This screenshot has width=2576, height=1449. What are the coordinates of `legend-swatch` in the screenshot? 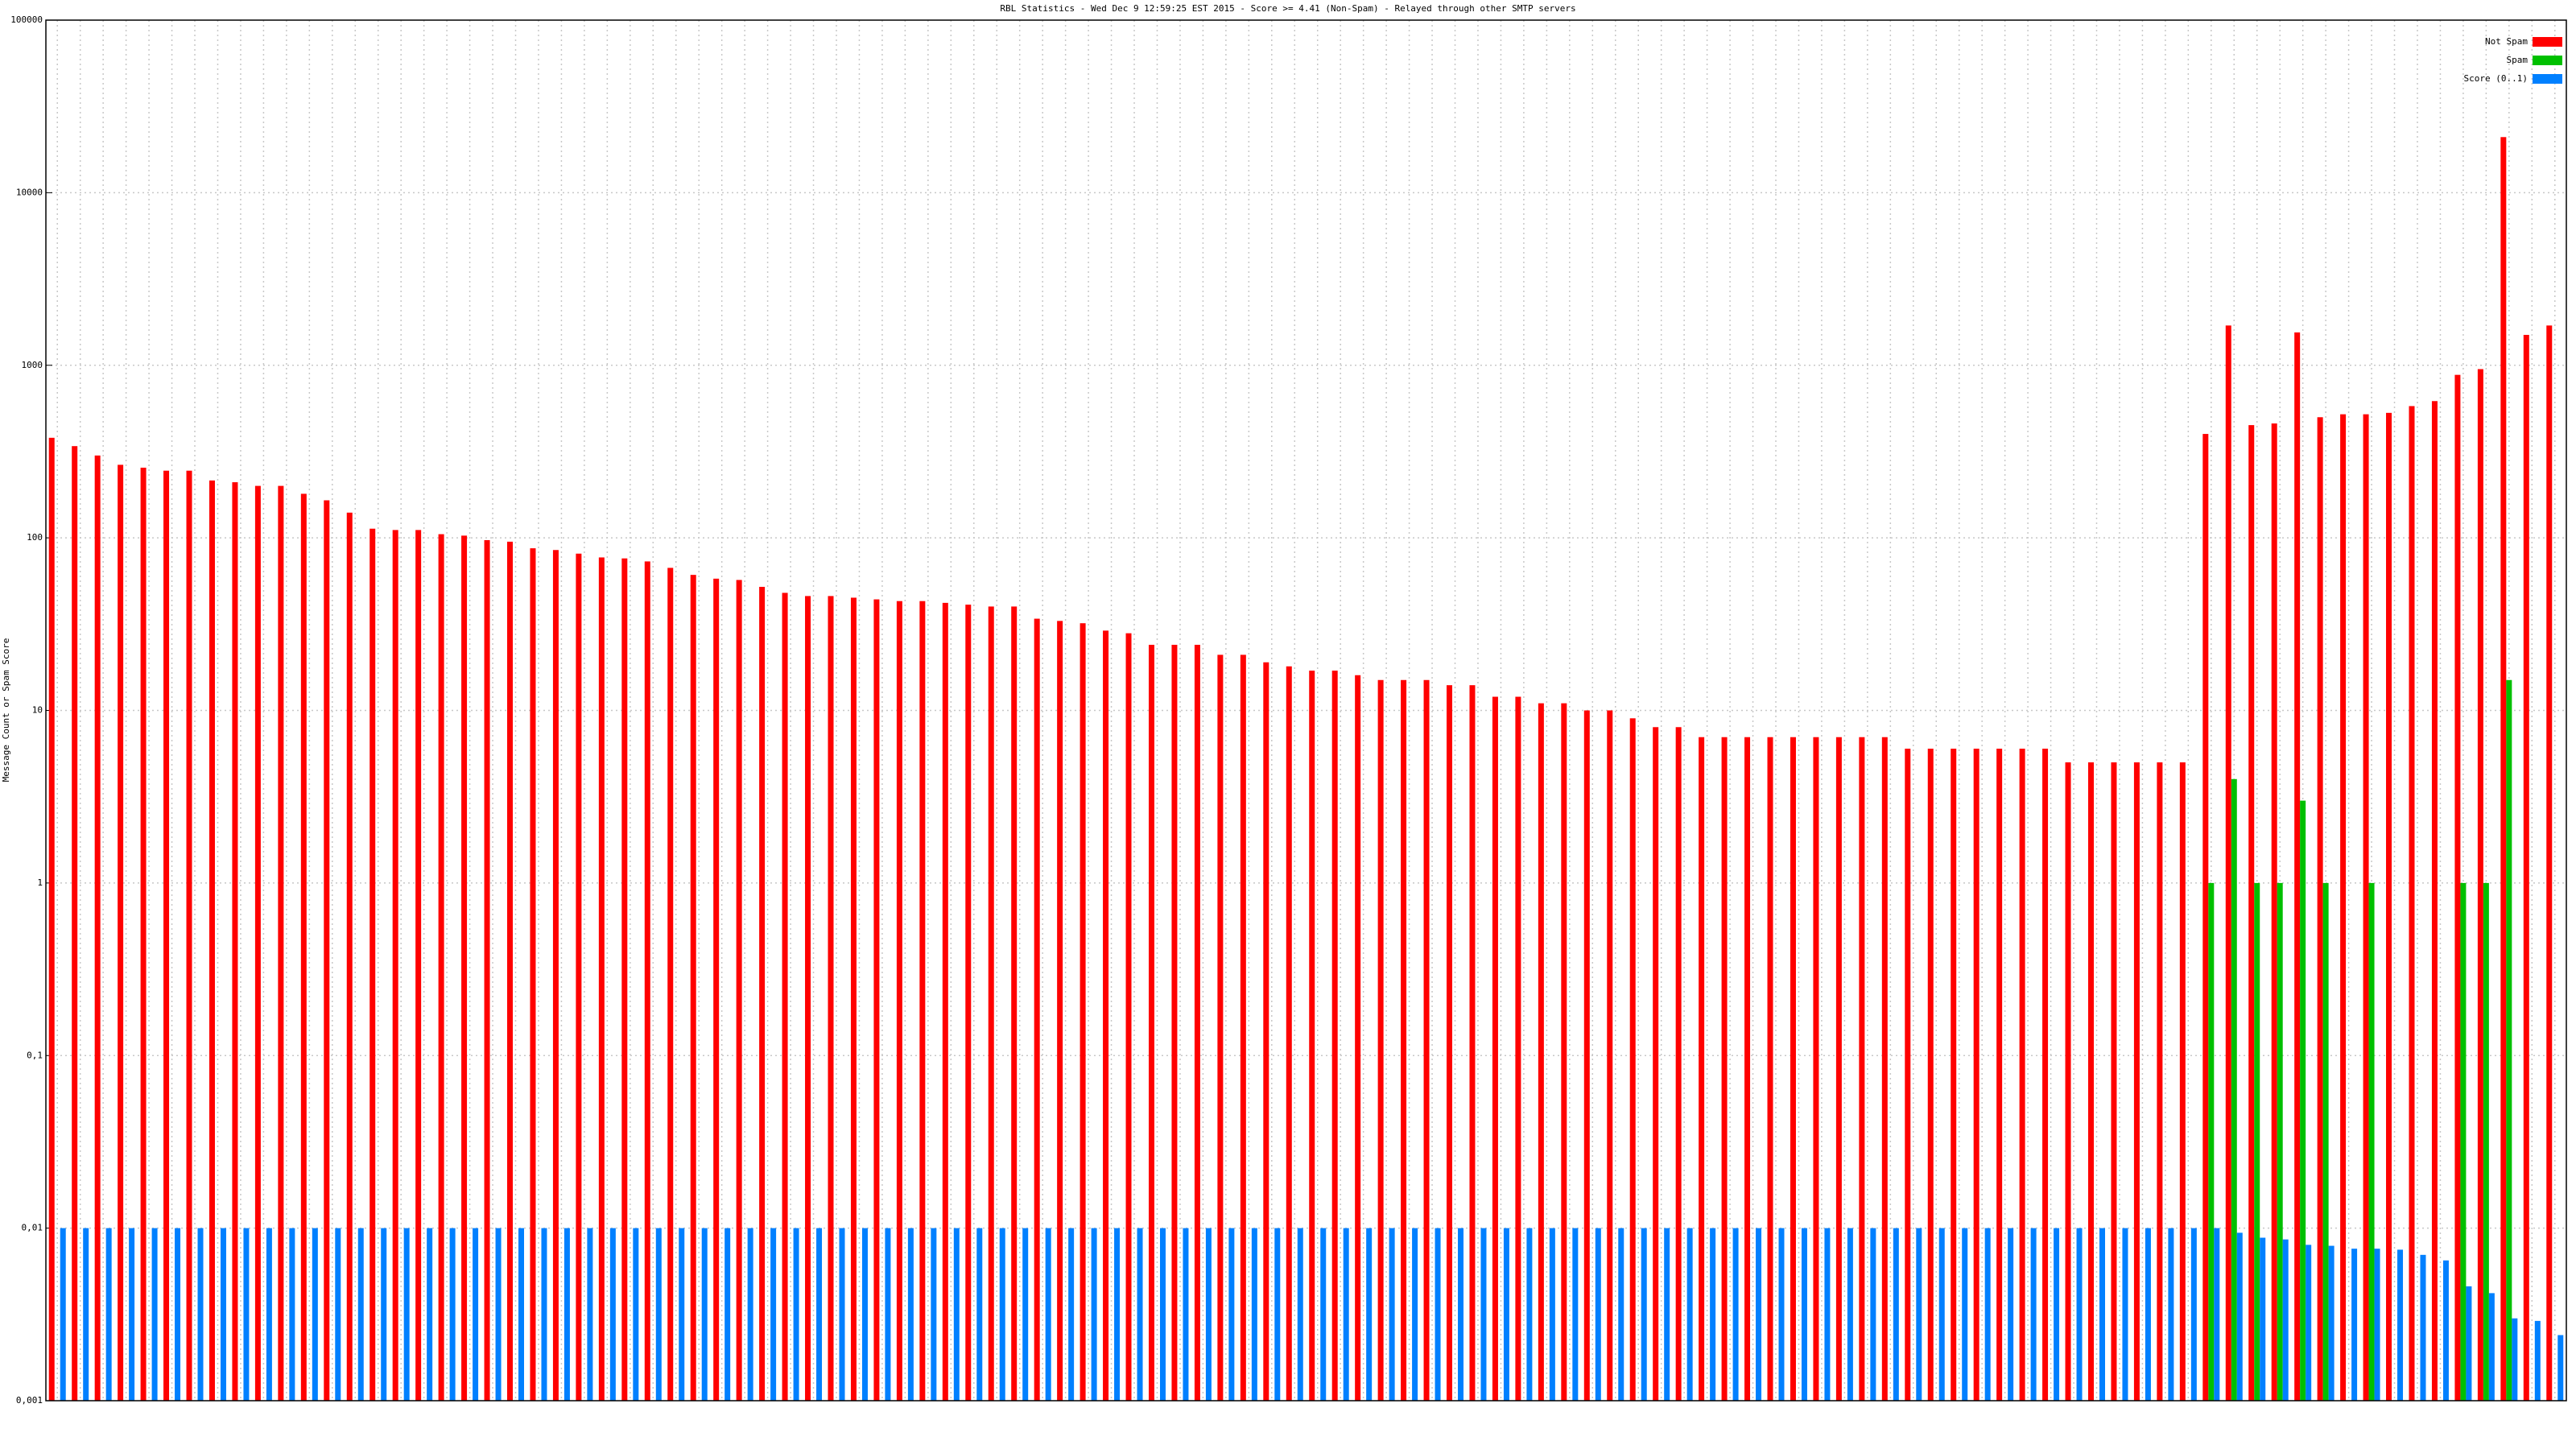 It's located at (2547, 42).